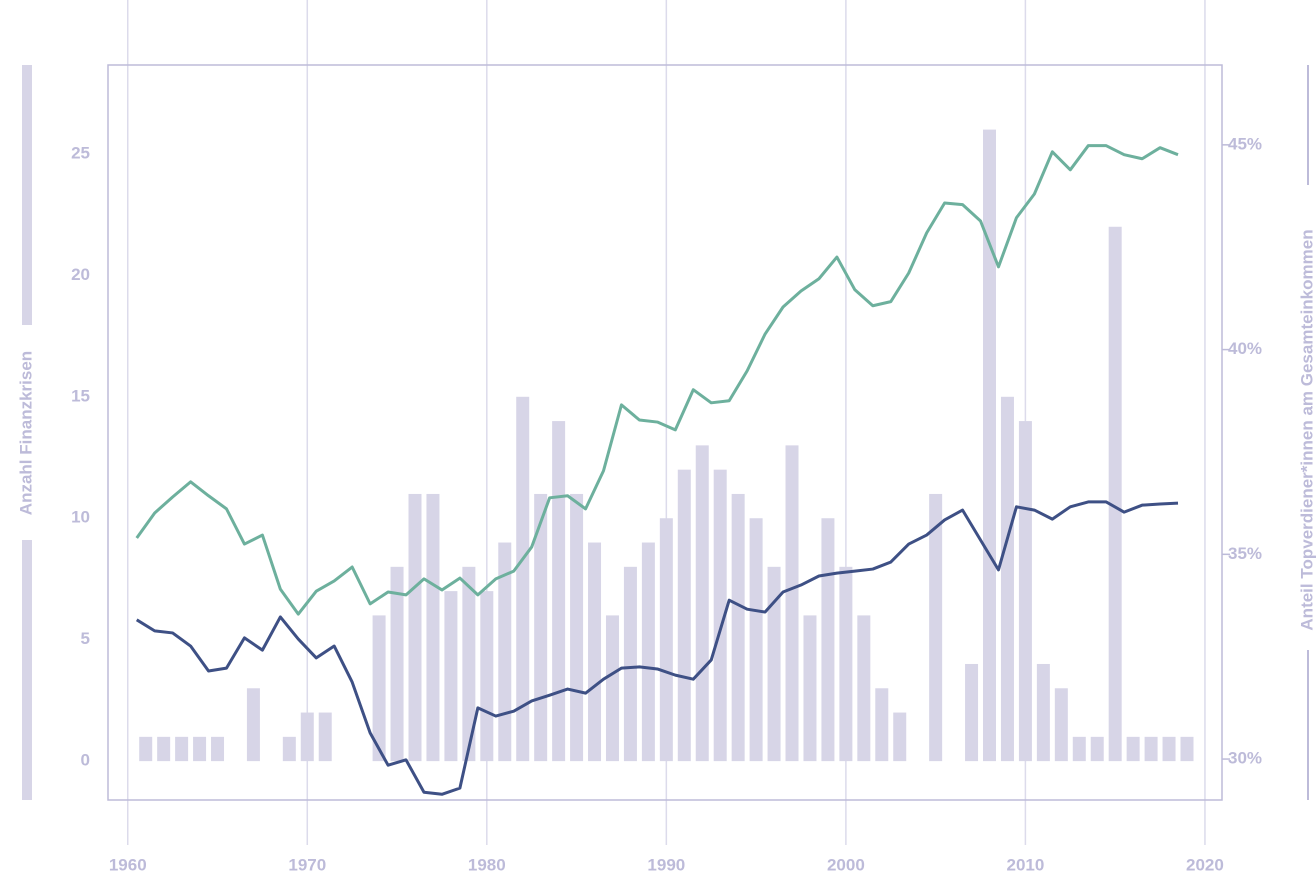  Describe the element at coordinates (80, 395) in the screenshot. I see `y-tick-label: 15` at that location.